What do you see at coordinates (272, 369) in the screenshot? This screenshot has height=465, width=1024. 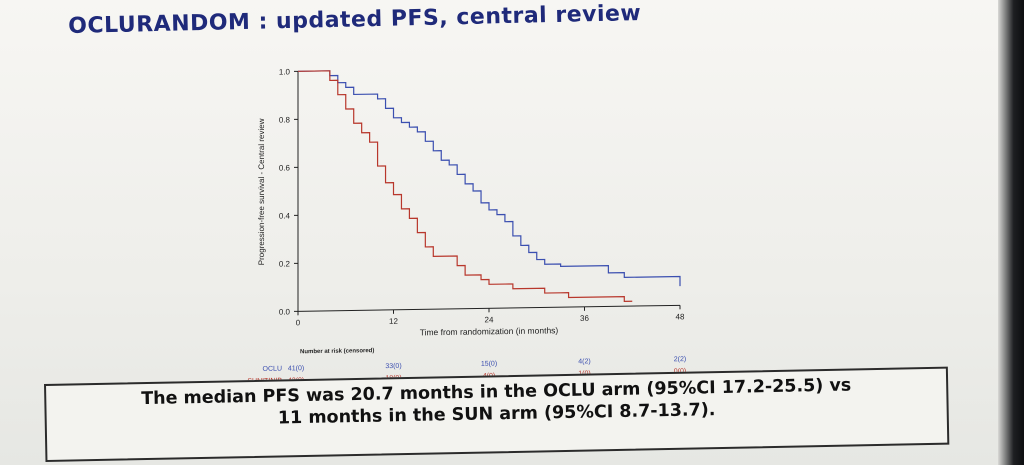 I see `risk-row-label: OCLU` at bounding box center [272, 369].